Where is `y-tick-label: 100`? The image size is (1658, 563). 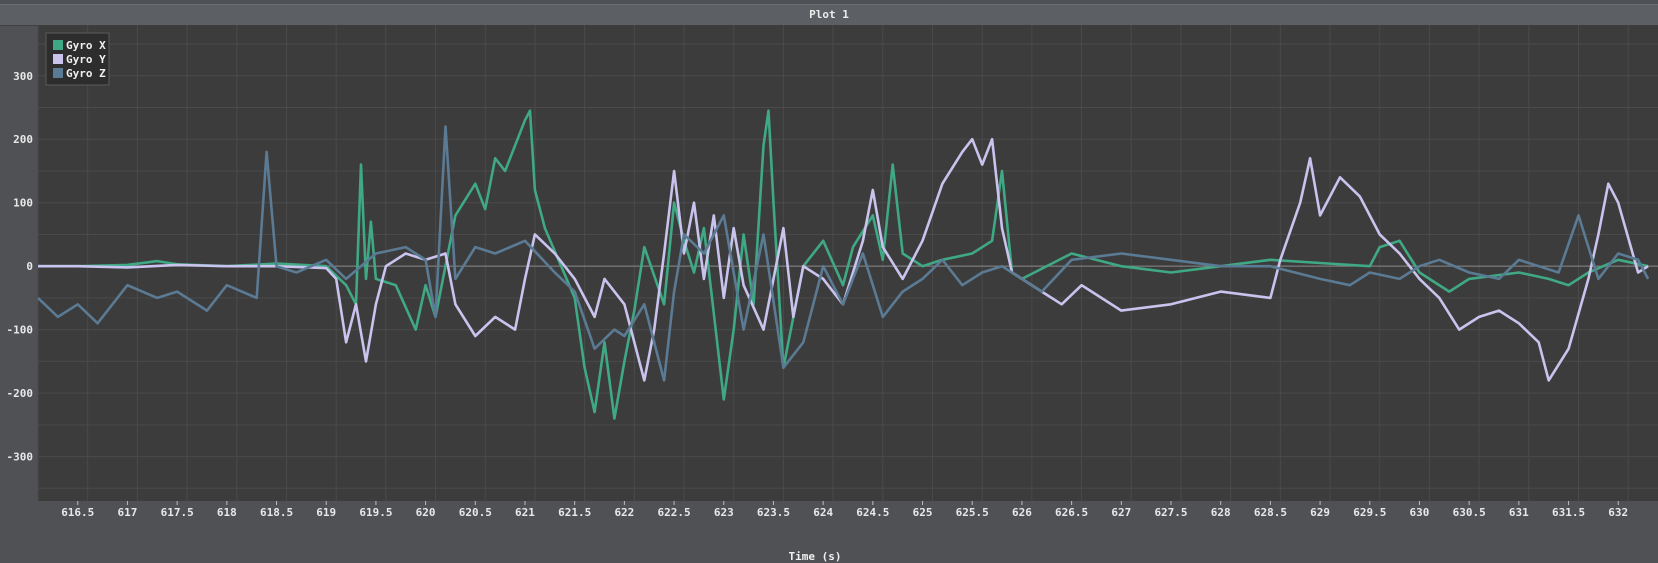 y-tick-label: 100 is located at coordinates (23, 203).